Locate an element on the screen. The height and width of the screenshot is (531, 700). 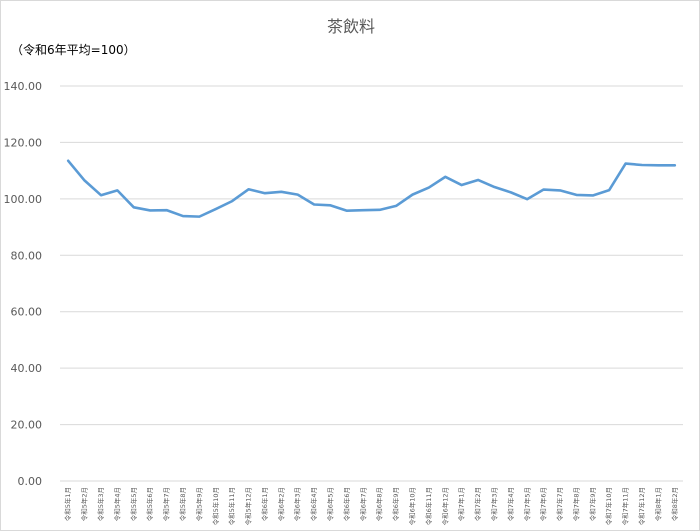
series-line is located at coordinates (371, 188).